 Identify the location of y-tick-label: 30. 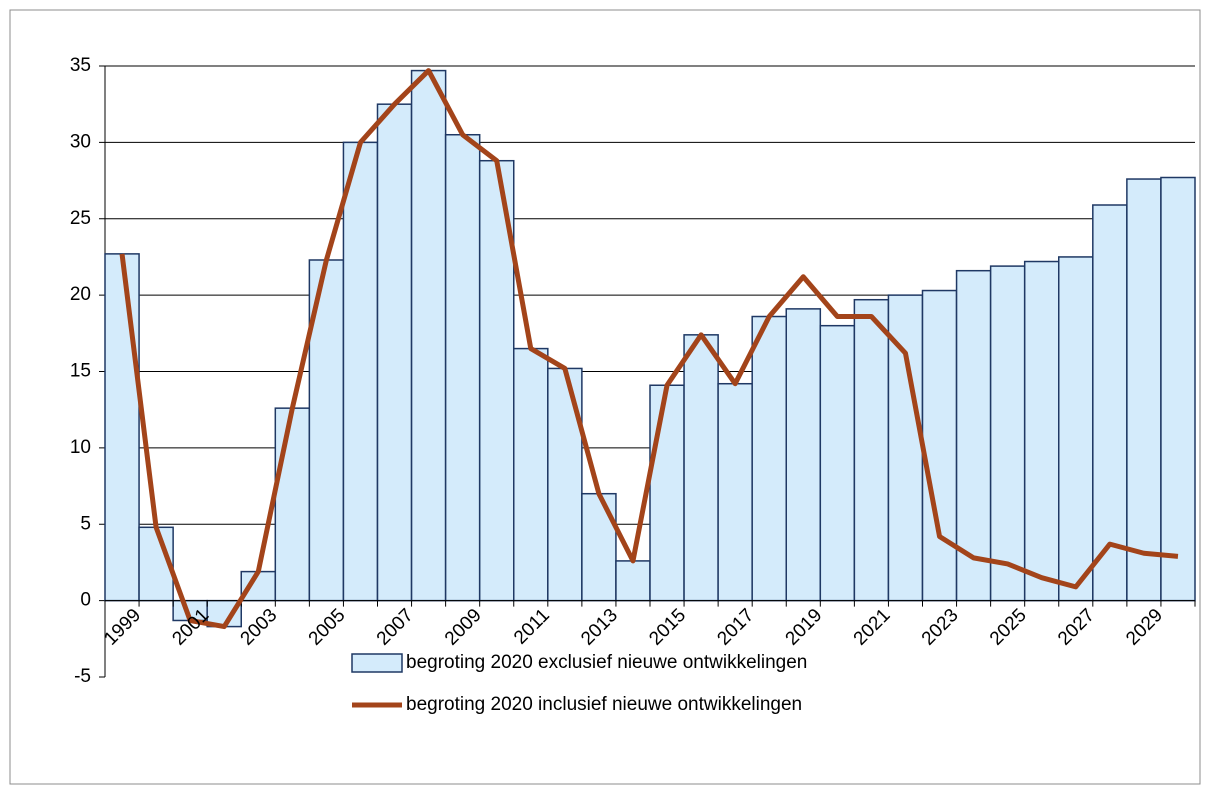
(80, 141).